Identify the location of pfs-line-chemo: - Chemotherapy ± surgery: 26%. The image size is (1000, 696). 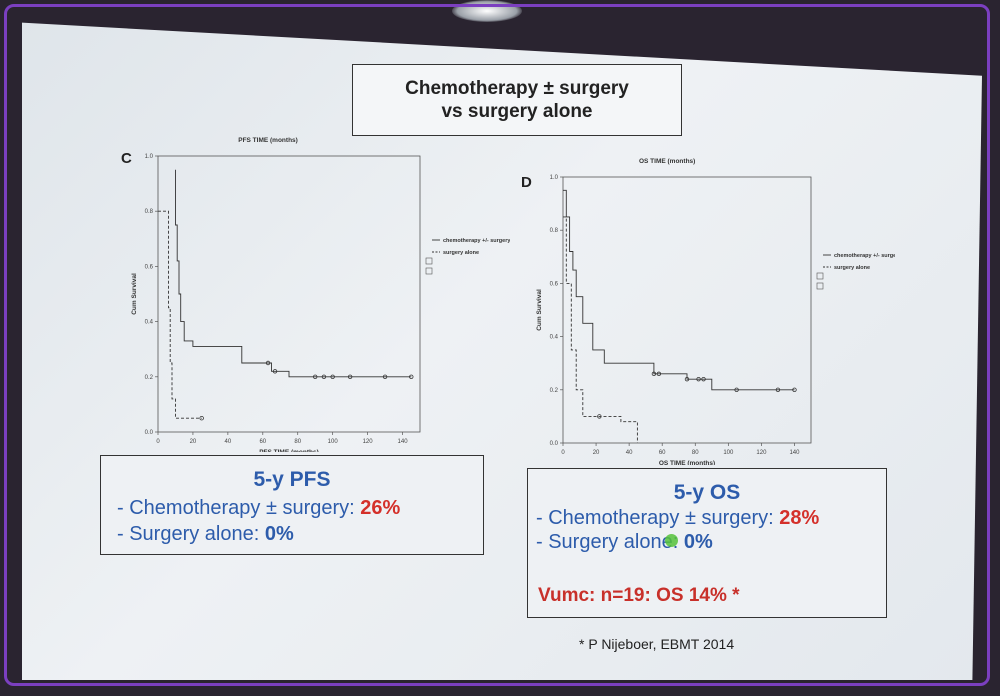
(258, 508).